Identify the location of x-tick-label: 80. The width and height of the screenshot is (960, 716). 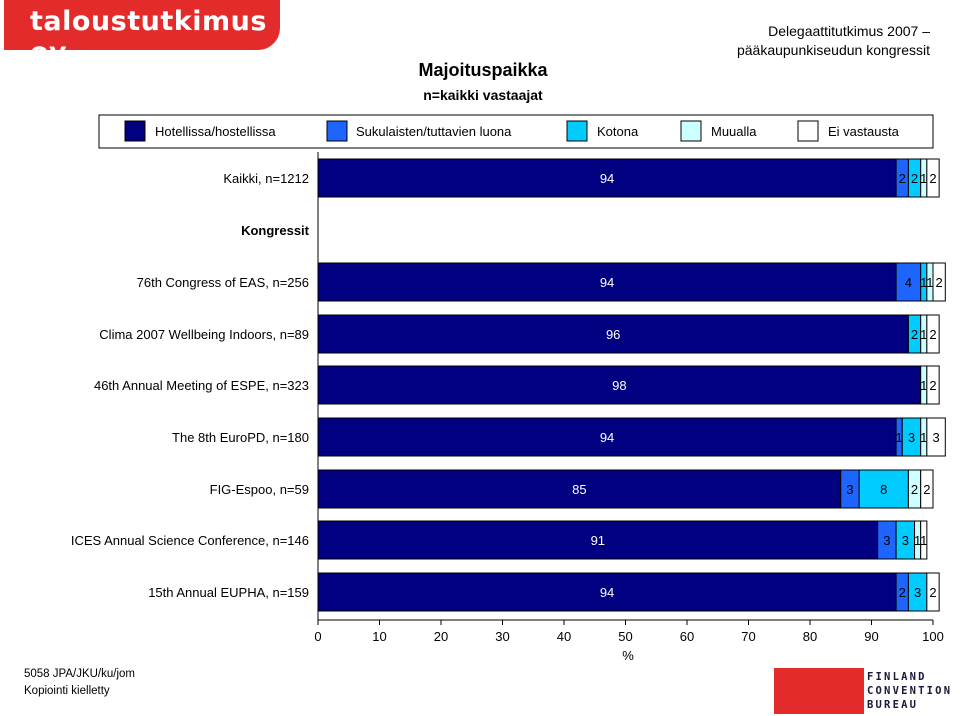
(810, 636).